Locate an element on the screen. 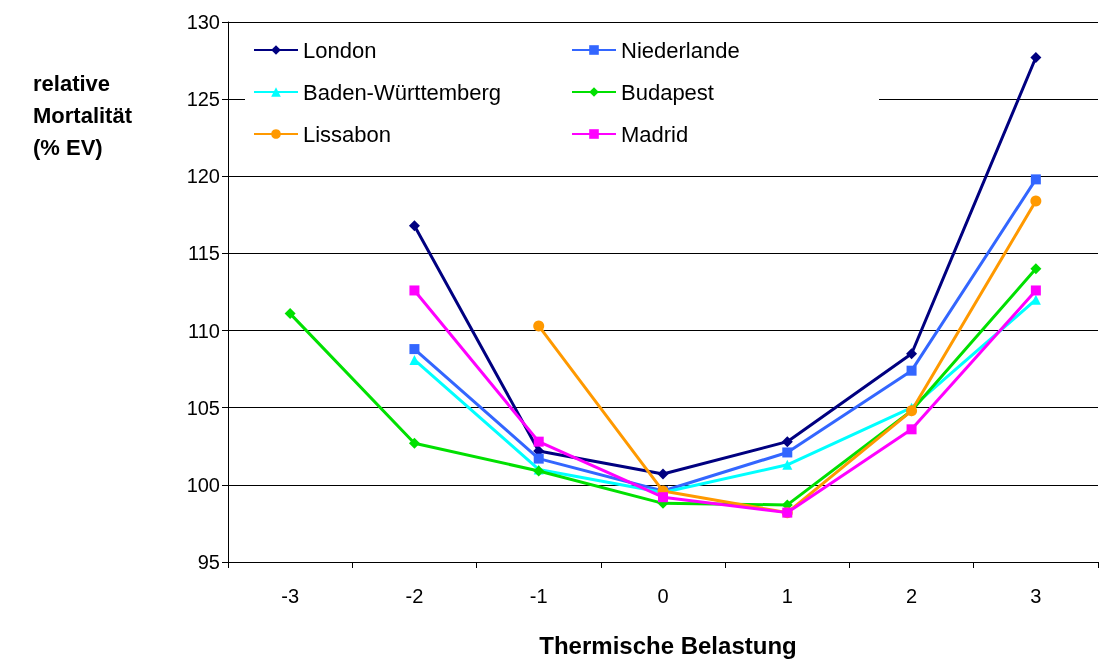 This screenshot has width=1119, height=666. y-tick-label: 95 is located at coordinates (208, 562).